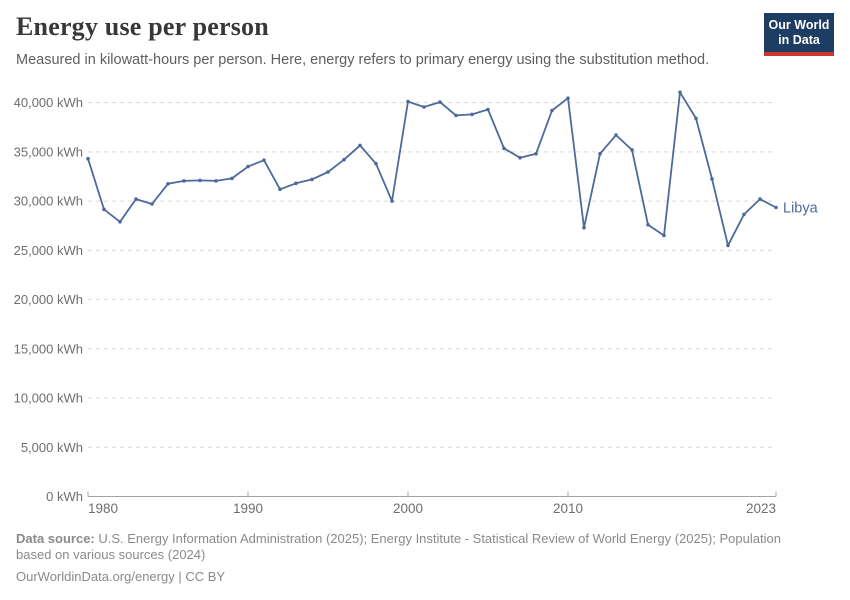 Image resolution: width=850 pixels, height=600 pixels. I want to click on svg-text: 15,000 kWh, so click(48, 348).